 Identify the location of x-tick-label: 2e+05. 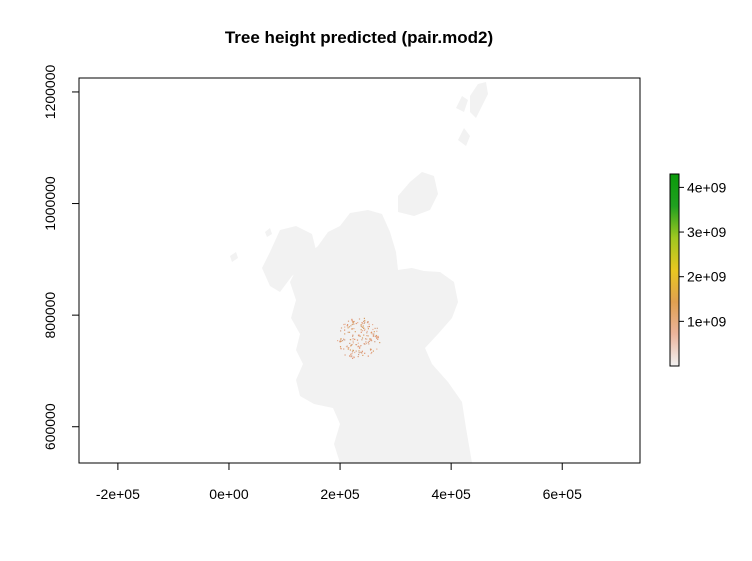
(340, 494).